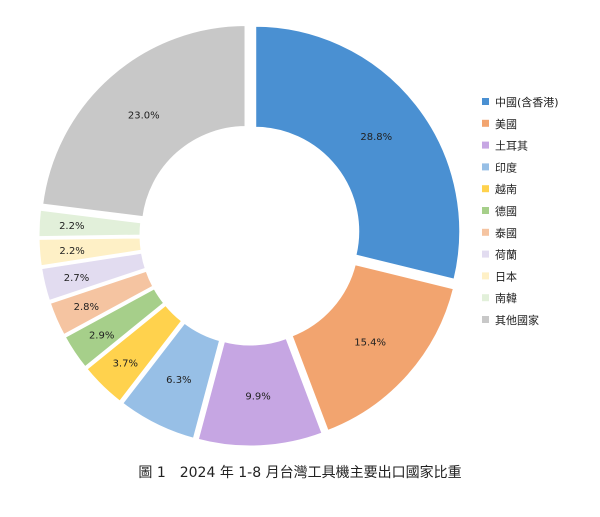 Image resolution: width=600 pixels, height=517 pixels. Describe the element at coordinates (506, 255) in the screenshot. I see `legend-label-7: 荷蘭` at that location.